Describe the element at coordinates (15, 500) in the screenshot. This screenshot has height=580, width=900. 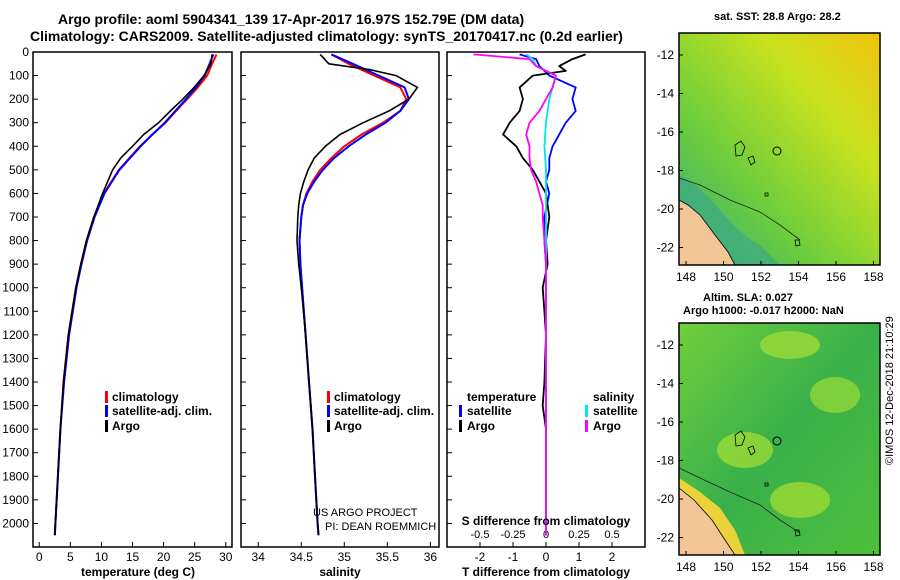
I see `depth-tick-label: 1900` at that location.